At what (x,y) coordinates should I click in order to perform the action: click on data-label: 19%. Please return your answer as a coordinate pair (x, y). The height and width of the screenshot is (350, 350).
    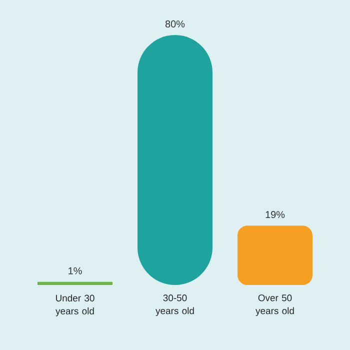
    Looking at the image, I should click on (275, 214).